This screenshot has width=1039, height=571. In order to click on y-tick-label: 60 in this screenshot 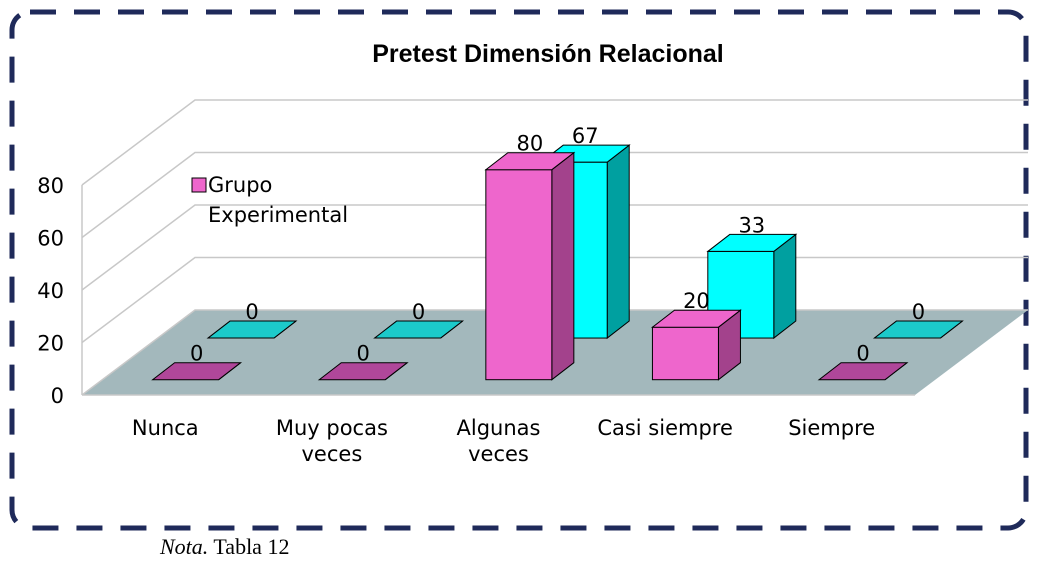, I will do `click(50, 239)`.